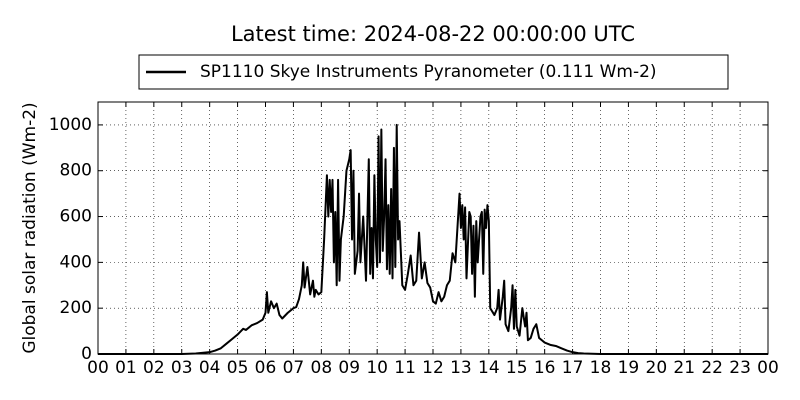 The height and width of the screenshot is (400, 800). I want to click on x-tick-label: 12, so click(433, 368).